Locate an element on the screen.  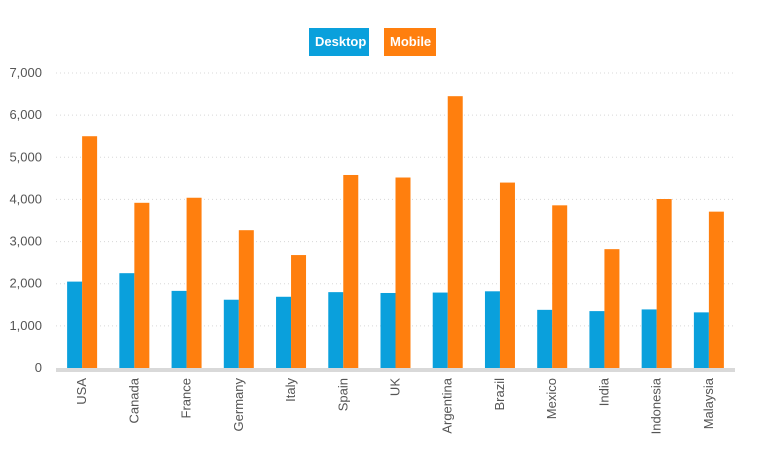
x-tick-label: France is located at coordinates (186, 398).